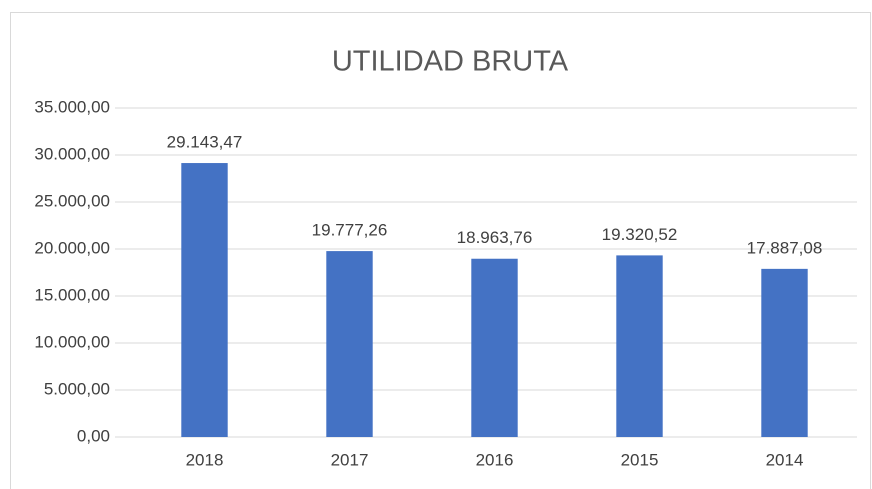  I want to click on y-tick-label: 20.000,00, so click(72, 247).